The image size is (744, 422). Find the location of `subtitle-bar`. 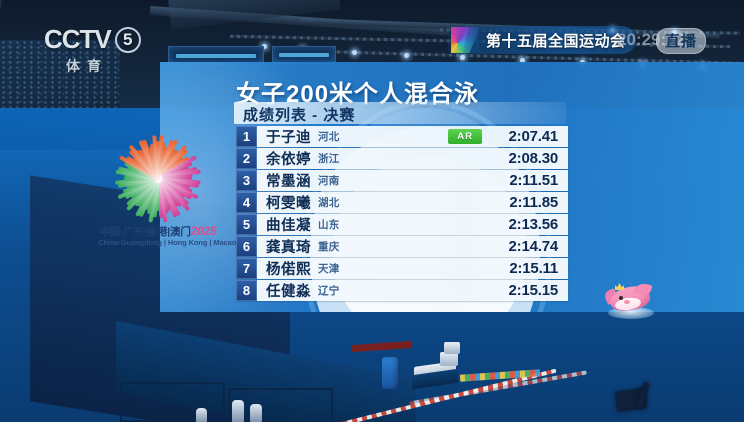

subtitle-bar is located at coordinates (400, 113).